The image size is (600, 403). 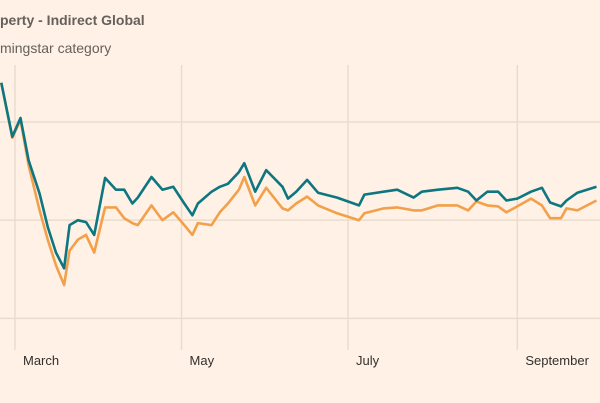 What do you see at coordinates (202, 360) in the screenshot?
I see `x-tick-label: May` at bounding box center [202, 360].